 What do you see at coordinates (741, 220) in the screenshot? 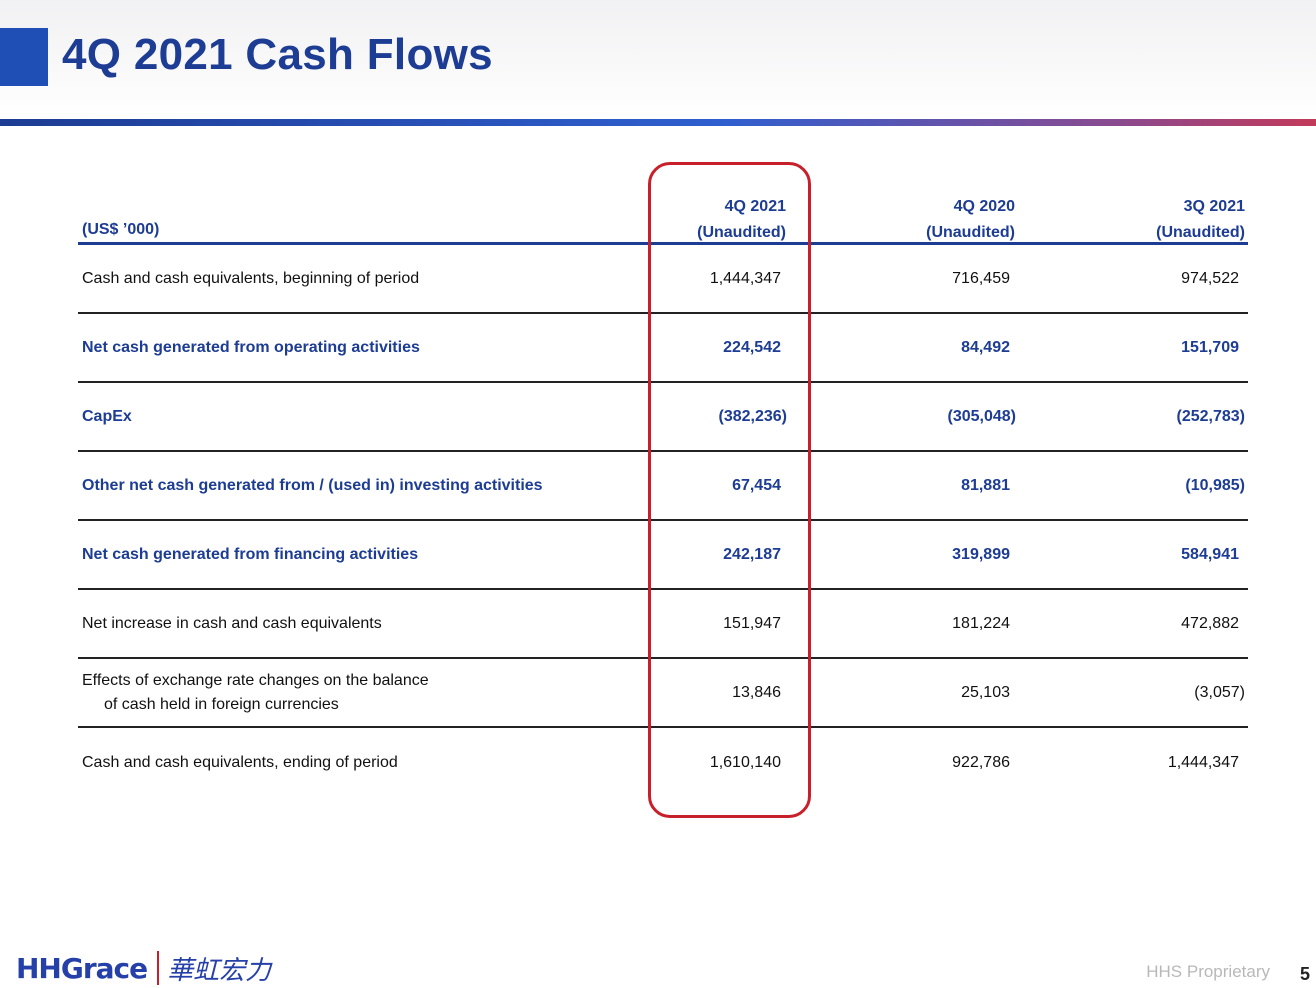
I see `column-header-4q2021: 4Q 2021 (Unaudited)` at bounding box center [741, 220].